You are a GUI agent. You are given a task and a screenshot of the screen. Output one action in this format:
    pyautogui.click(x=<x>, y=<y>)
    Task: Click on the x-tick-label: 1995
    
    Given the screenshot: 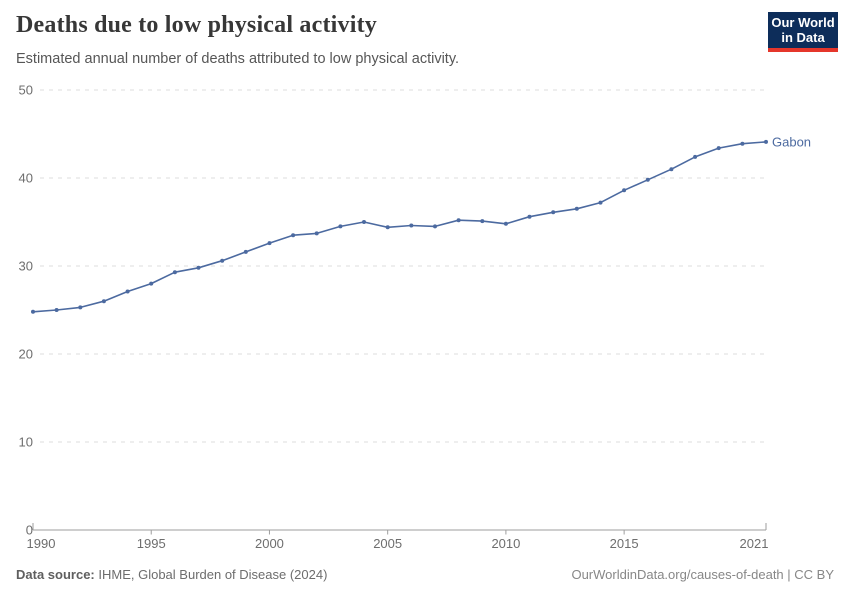 What is the action you would take?
    pyautogui.click(x=151, y=543)
    